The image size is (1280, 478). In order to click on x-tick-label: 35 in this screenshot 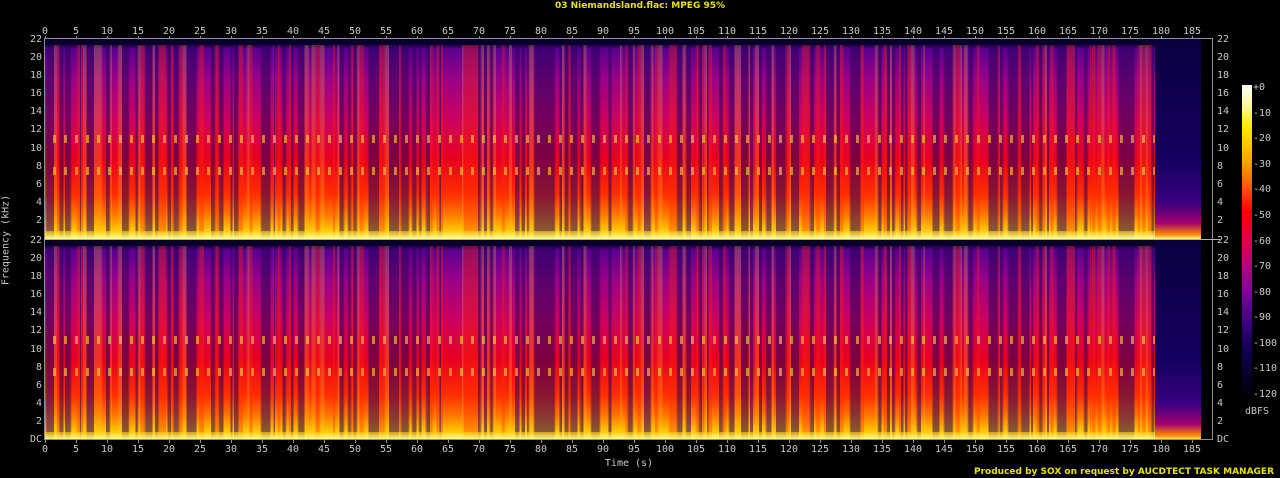, I will do `click(262, 31)`.